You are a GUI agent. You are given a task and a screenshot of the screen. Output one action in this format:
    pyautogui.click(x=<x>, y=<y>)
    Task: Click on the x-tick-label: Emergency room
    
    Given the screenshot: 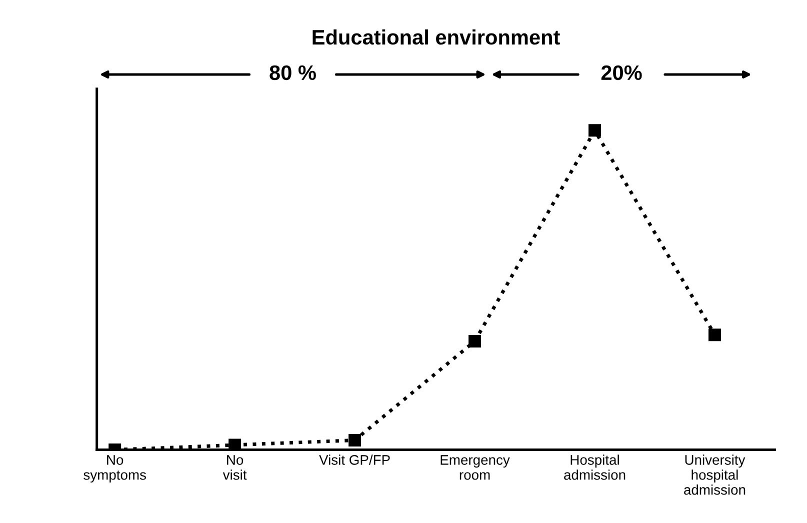 What is the action you would take?
    pyautogui.click(x=475, y=467)
    